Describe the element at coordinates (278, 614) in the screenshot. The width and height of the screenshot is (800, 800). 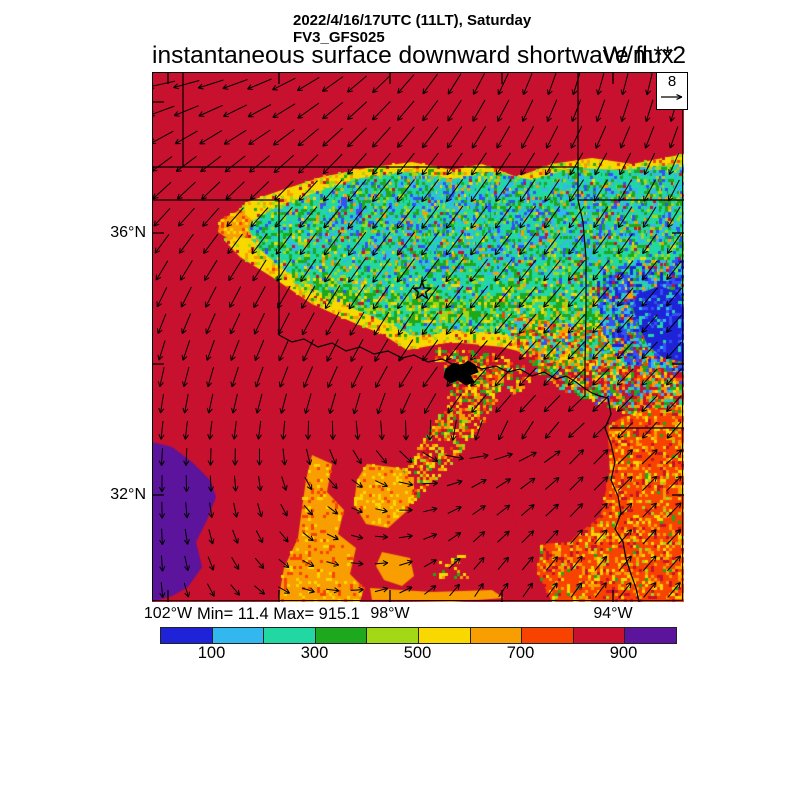
I see `field-minmax-label: Min= 11.4 Max= 915.1` at that location.